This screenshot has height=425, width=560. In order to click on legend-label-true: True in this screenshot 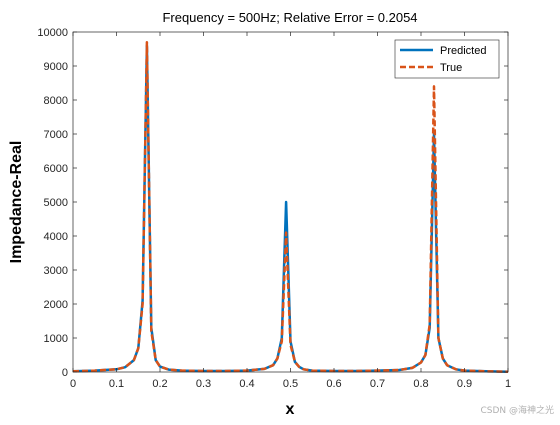, I will do `click(451, 68)`.